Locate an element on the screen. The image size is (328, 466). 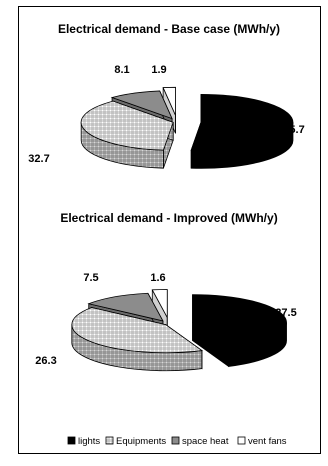
legend-label-lights: lights is located at coordinates (89, 441).